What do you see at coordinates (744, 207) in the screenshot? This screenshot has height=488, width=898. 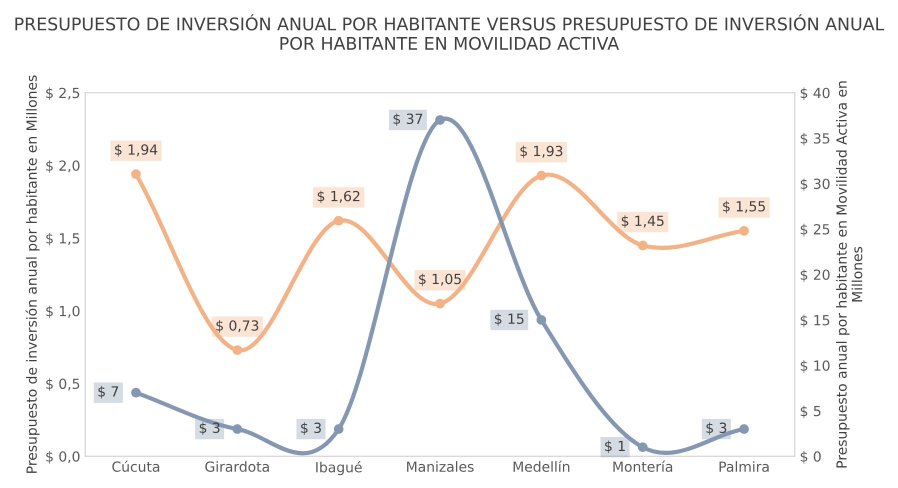 I see `data-label: $ 1,55` at bounding box center [744, 207].